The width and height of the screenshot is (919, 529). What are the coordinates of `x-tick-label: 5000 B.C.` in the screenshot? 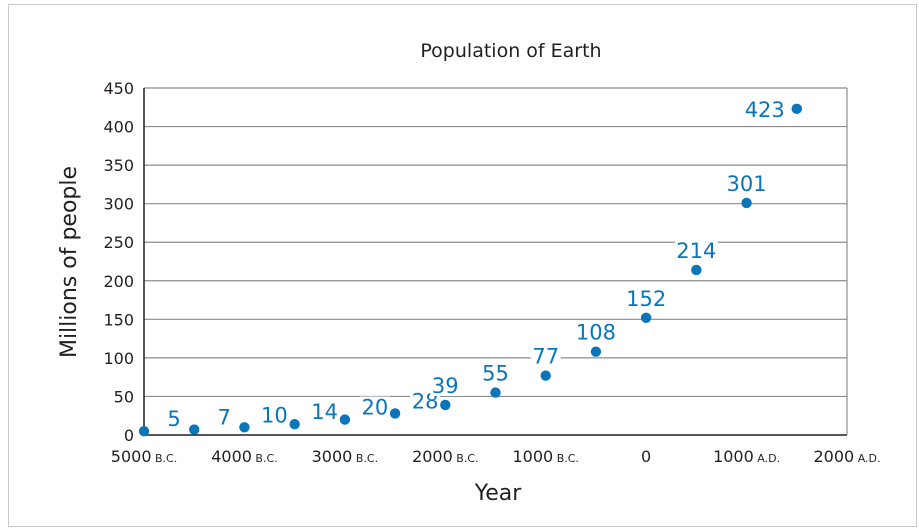 It's located at (144, 456).